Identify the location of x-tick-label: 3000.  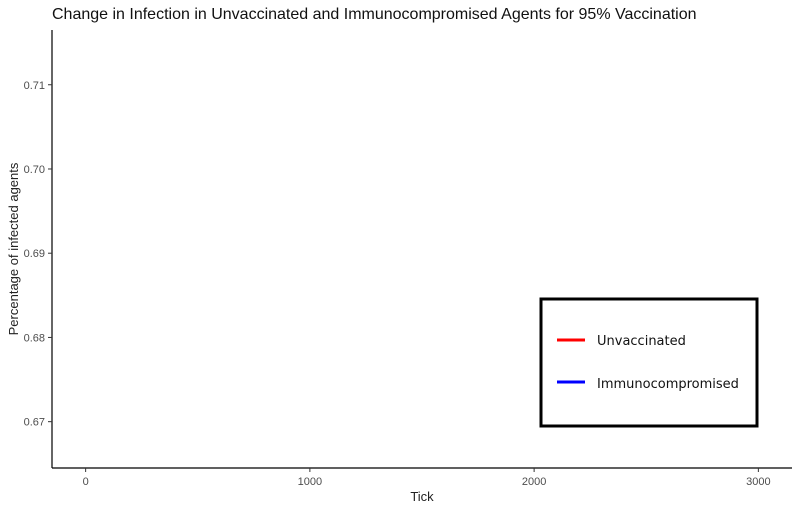
(758, 482).